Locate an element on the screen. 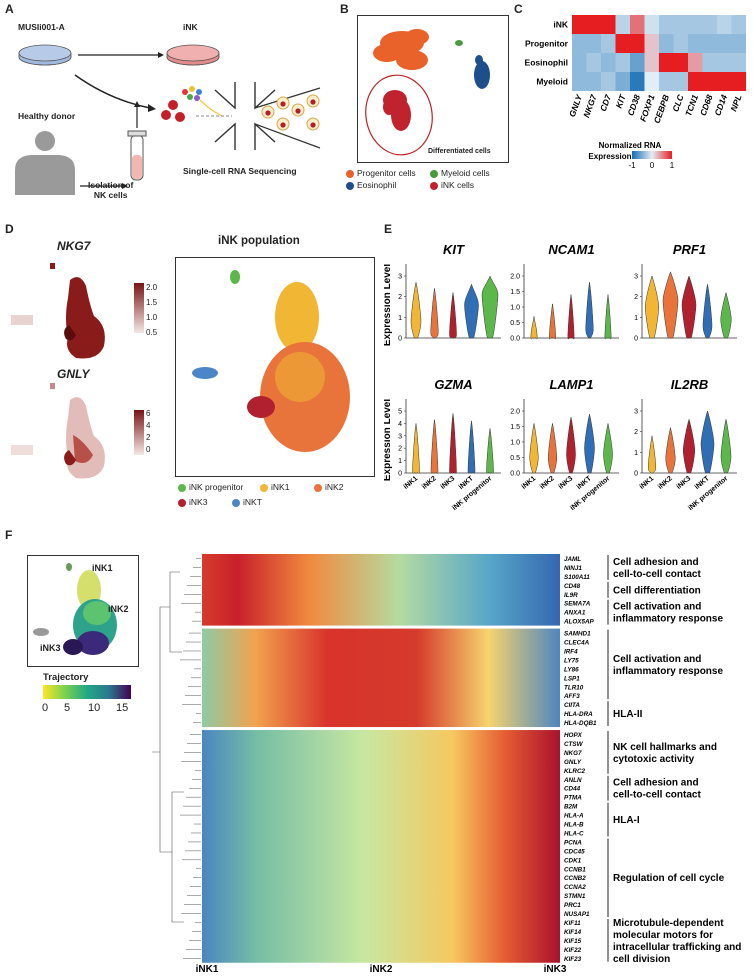 The image size is (753, 979). colorbar-tick: 0 is located at coordinates (652, 165).